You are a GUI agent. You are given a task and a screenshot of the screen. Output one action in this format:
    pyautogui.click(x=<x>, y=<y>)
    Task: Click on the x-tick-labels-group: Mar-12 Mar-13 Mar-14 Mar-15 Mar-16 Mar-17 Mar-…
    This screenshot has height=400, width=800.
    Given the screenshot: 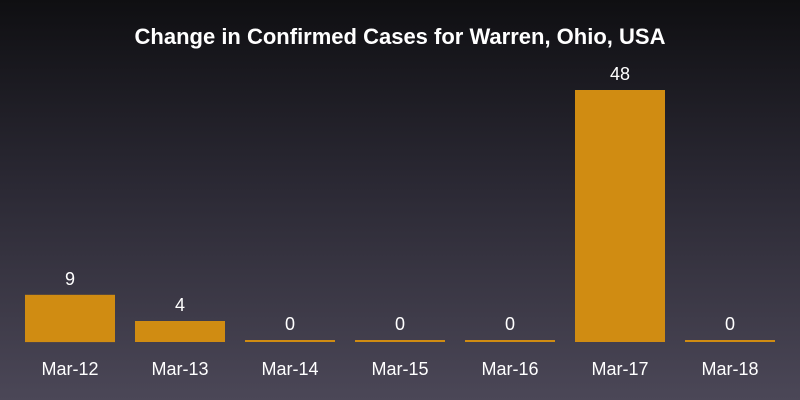 What is the action you would take?
    pyautogui.click(x=399, y=369)
    